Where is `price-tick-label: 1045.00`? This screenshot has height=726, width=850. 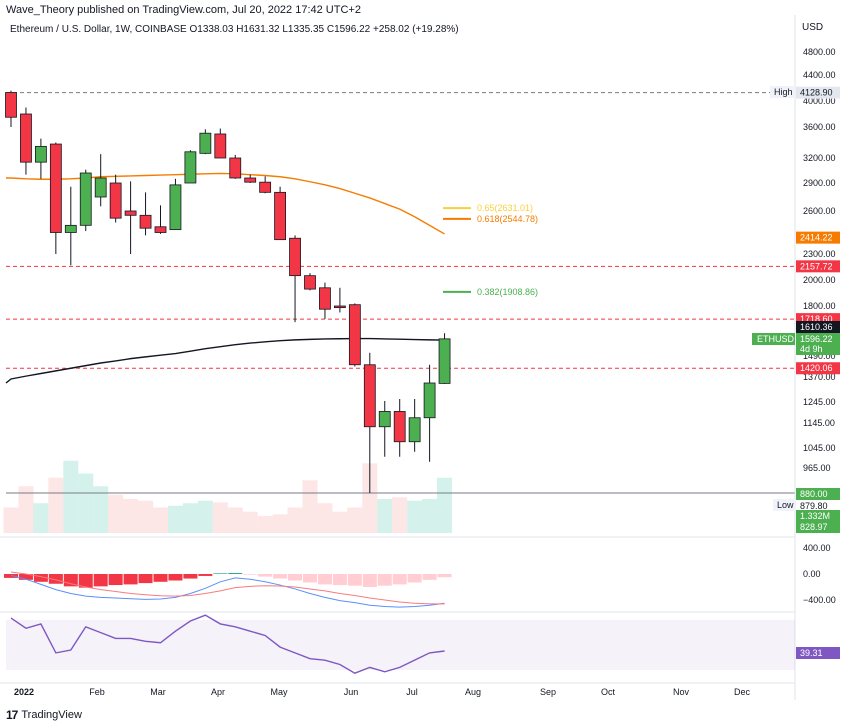 price-tick-label: 1045.00 is located at coordinates (819, 448).